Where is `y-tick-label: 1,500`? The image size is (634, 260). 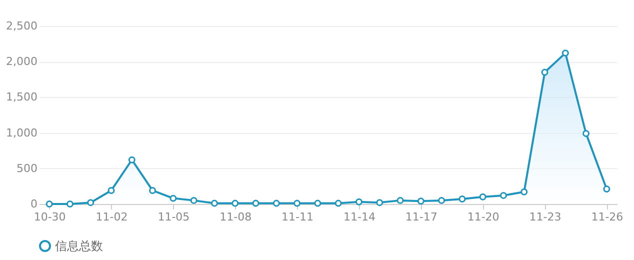
y-tick-label: 1,500 is located at coordinates (22, 97).